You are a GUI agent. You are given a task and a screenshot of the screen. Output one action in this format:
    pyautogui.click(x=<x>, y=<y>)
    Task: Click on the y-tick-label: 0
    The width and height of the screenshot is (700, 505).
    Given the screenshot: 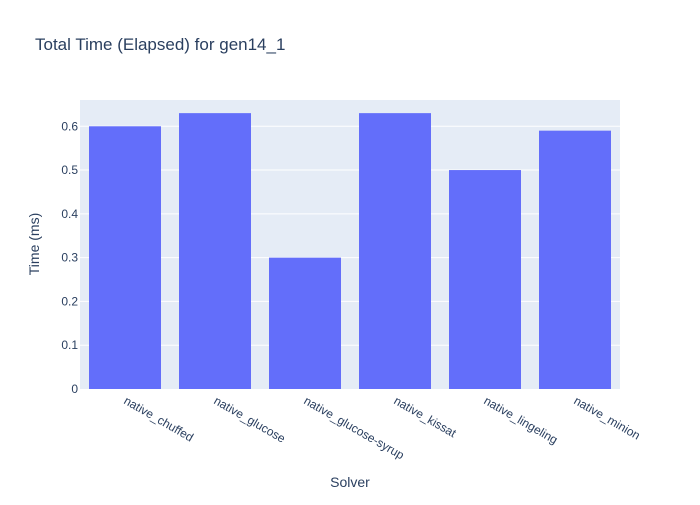 What is the action you would take?
    pyautogui.click(x=74, y=389)
    